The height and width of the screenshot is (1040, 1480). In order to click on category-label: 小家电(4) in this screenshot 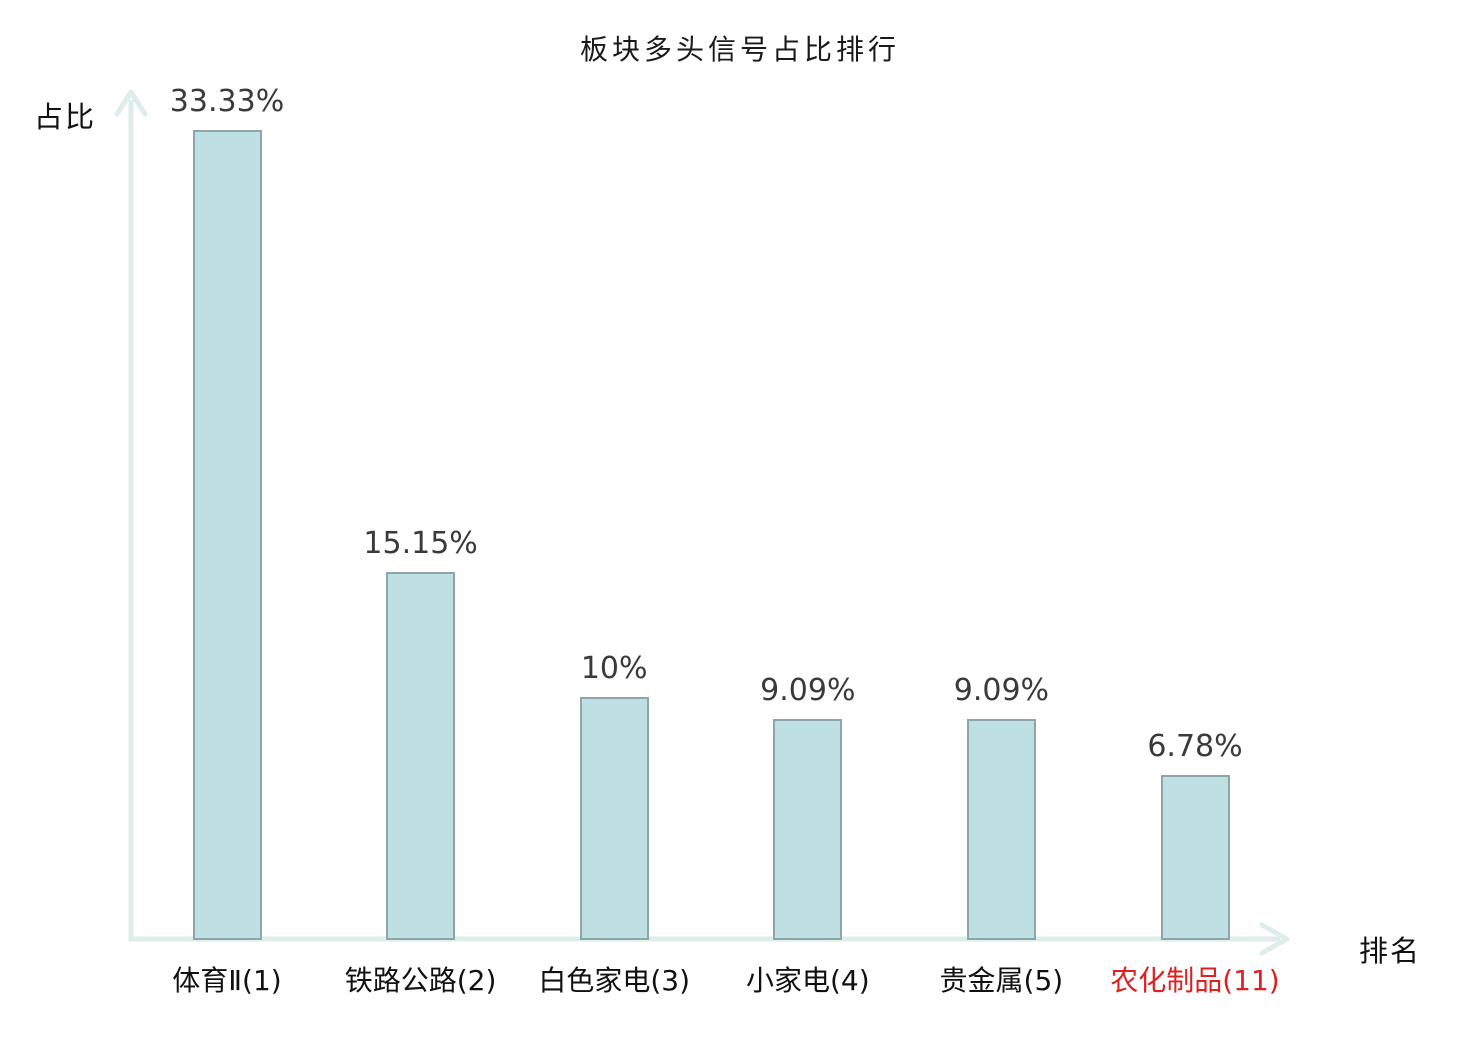, I will do `click(807, 980)`.